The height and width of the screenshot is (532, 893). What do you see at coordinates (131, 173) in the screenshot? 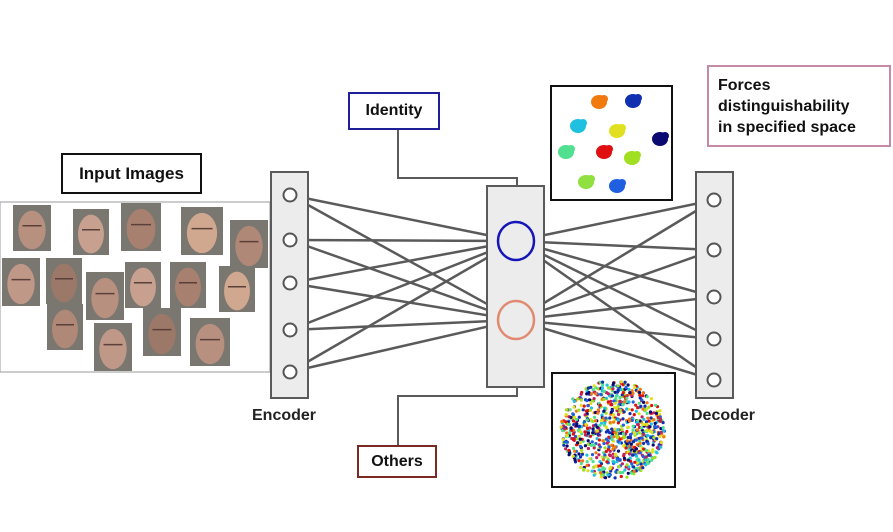
I see `input-images-label: Input Images` at bounding box center [131, 173].